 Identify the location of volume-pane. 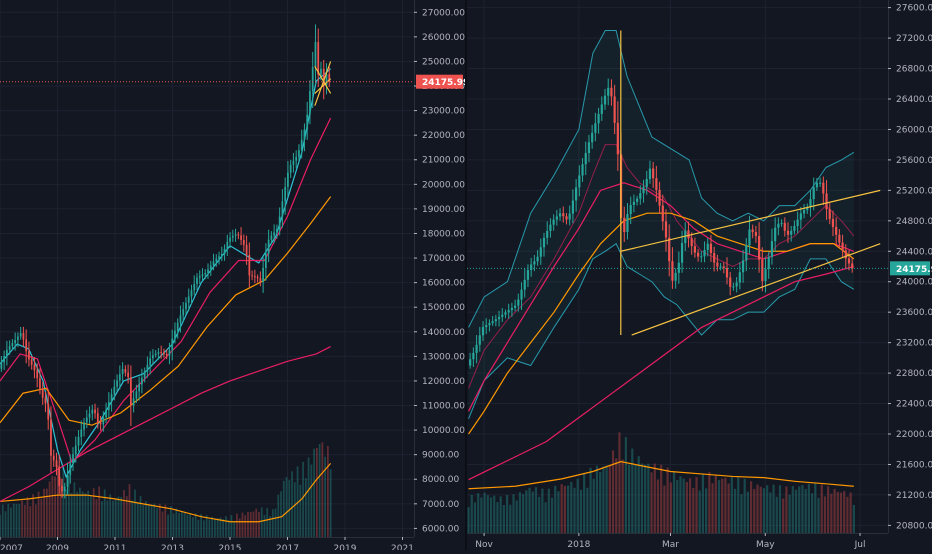
(661, 482).